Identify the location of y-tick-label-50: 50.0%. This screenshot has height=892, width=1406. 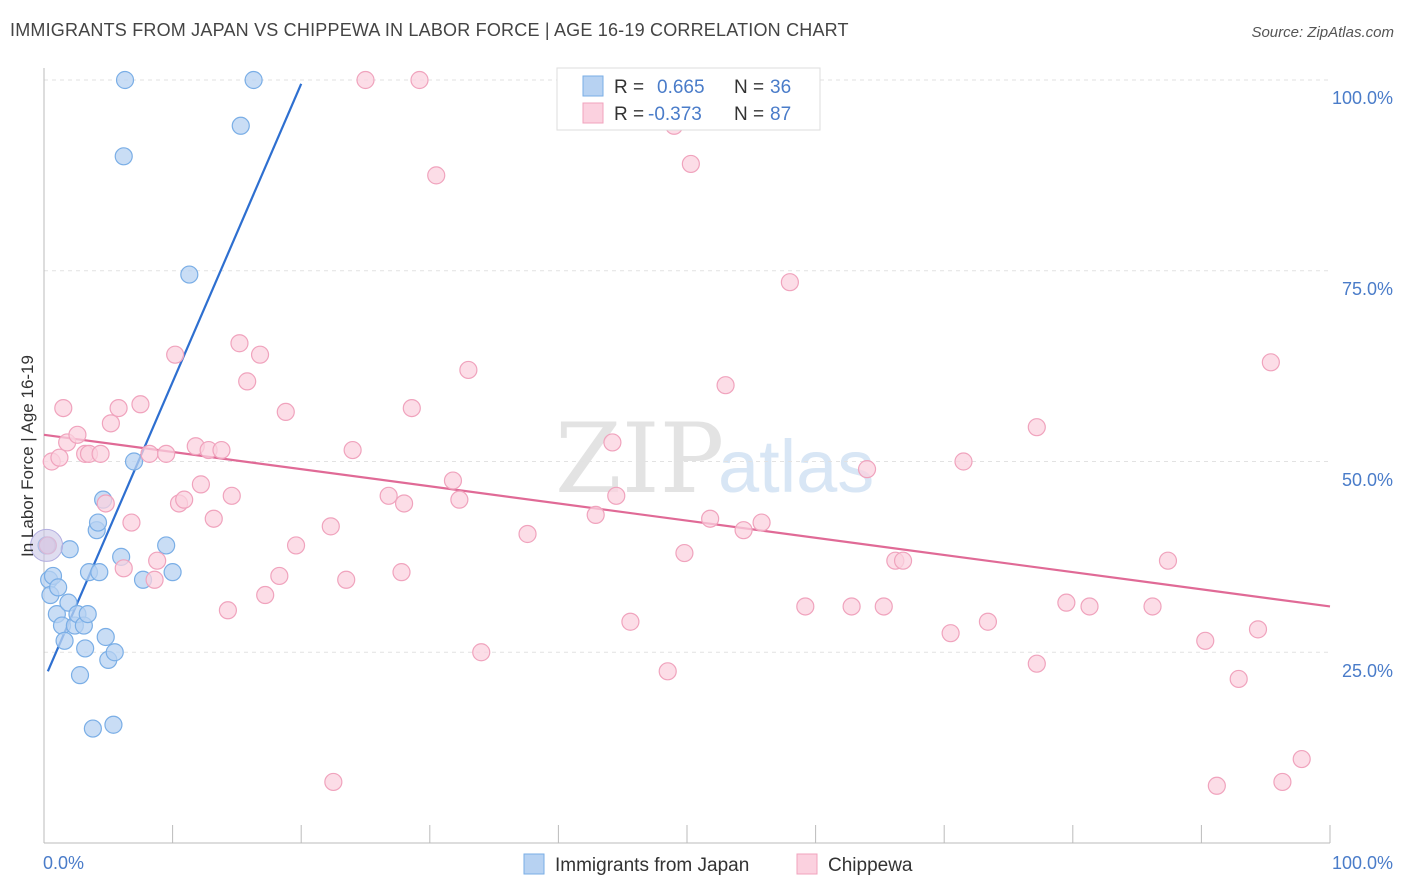
(1367, 480).